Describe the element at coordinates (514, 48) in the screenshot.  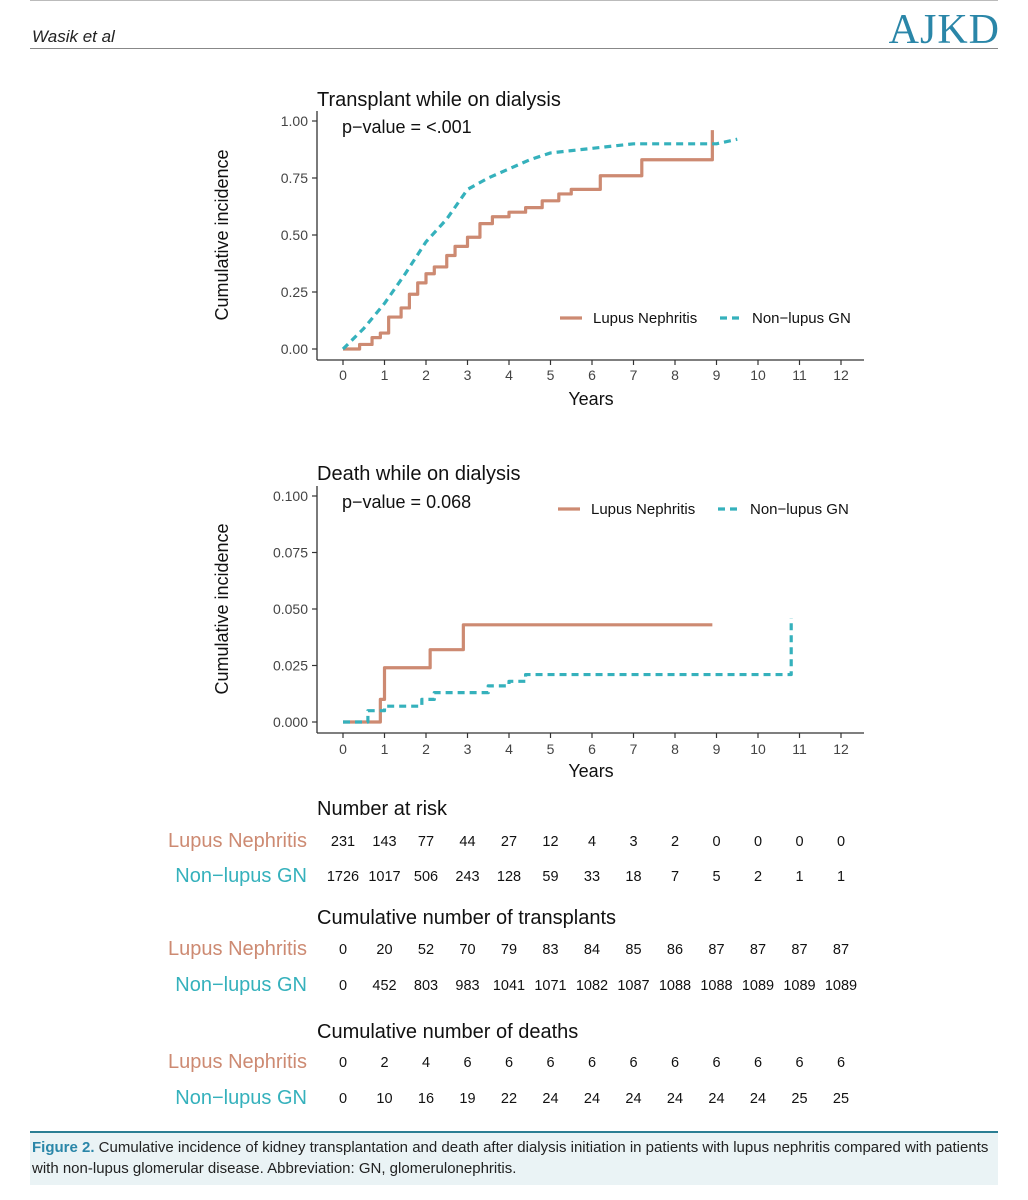
I see `header-rule` at that location.